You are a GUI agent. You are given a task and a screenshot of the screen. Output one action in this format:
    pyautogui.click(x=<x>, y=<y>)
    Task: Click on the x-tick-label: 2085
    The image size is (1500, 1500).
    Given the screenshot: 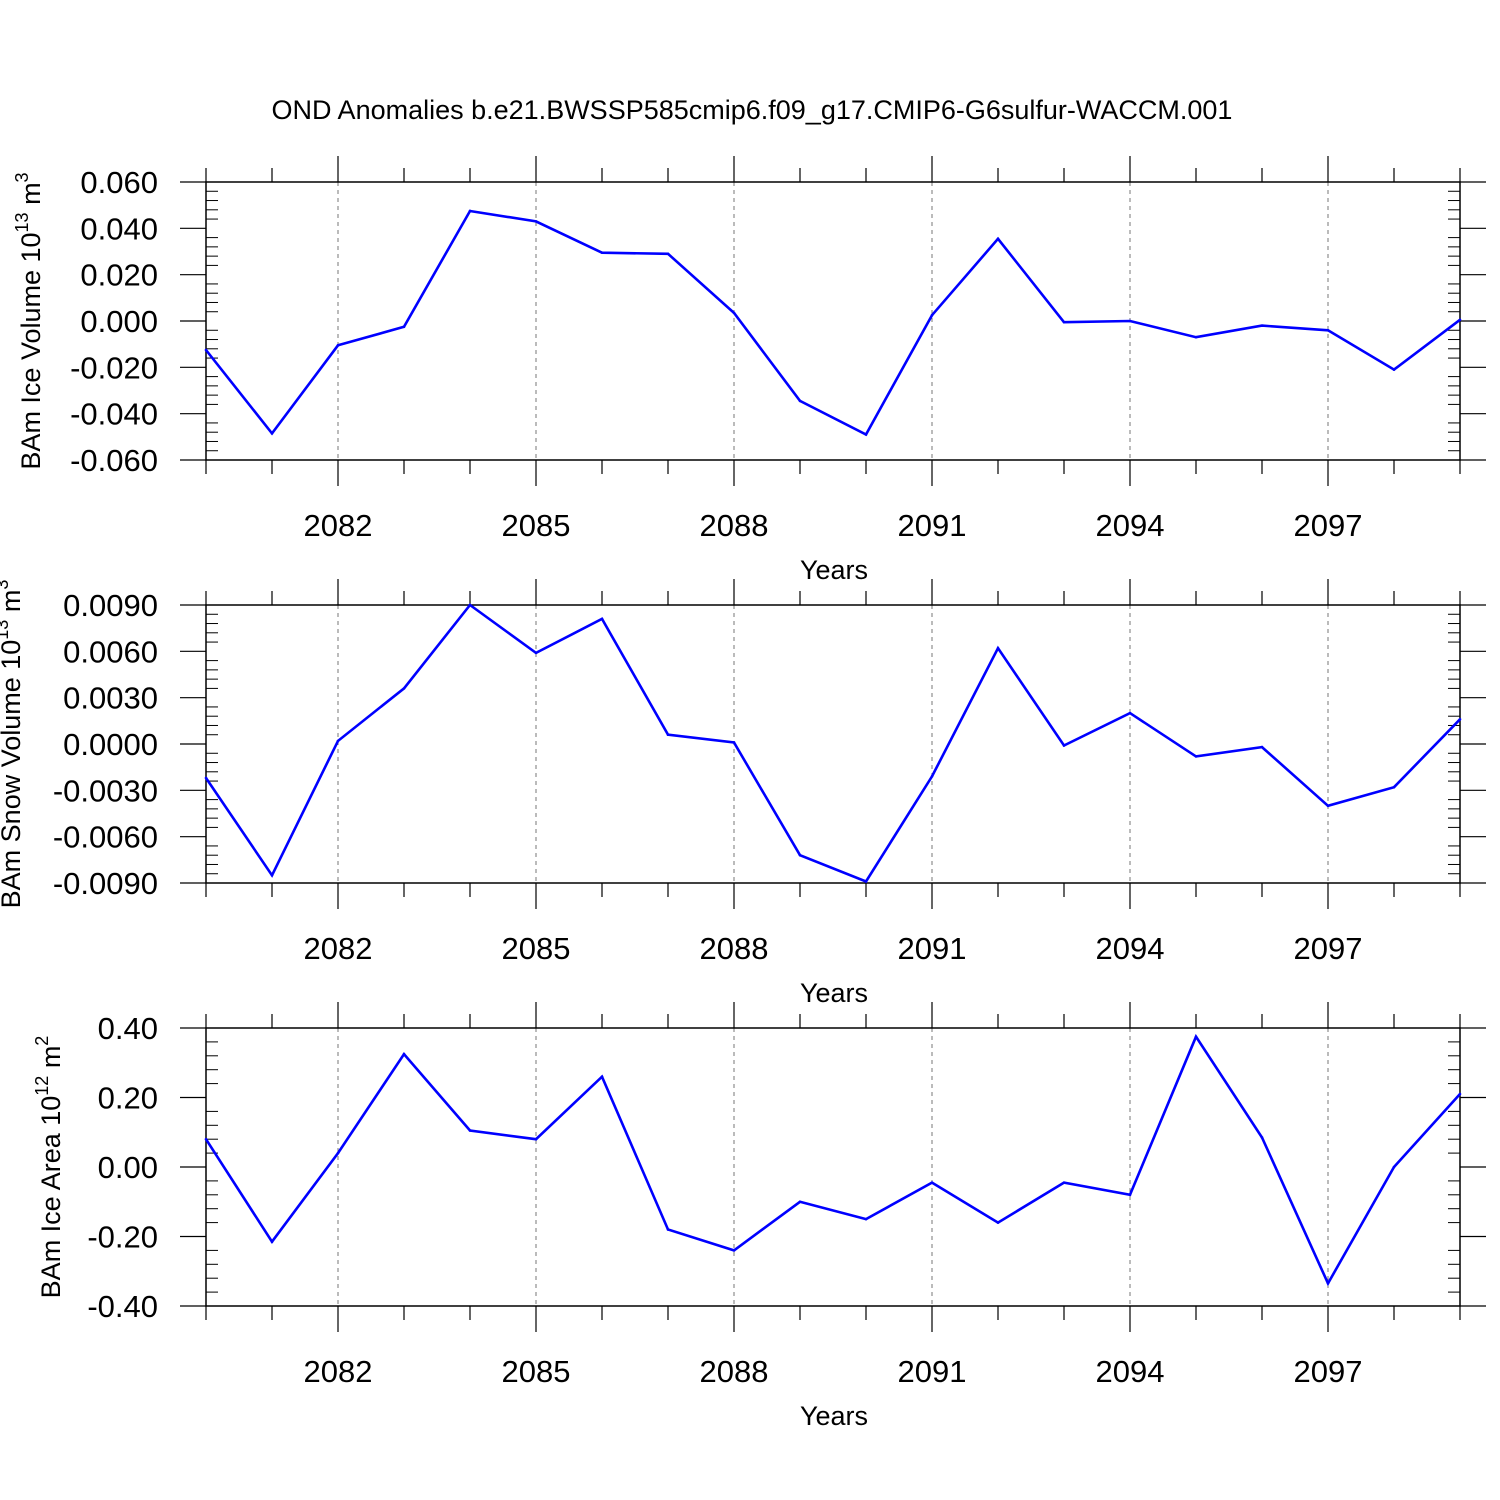 What is the action you would take?
    pyautogui.click(x=536, y=948)
    